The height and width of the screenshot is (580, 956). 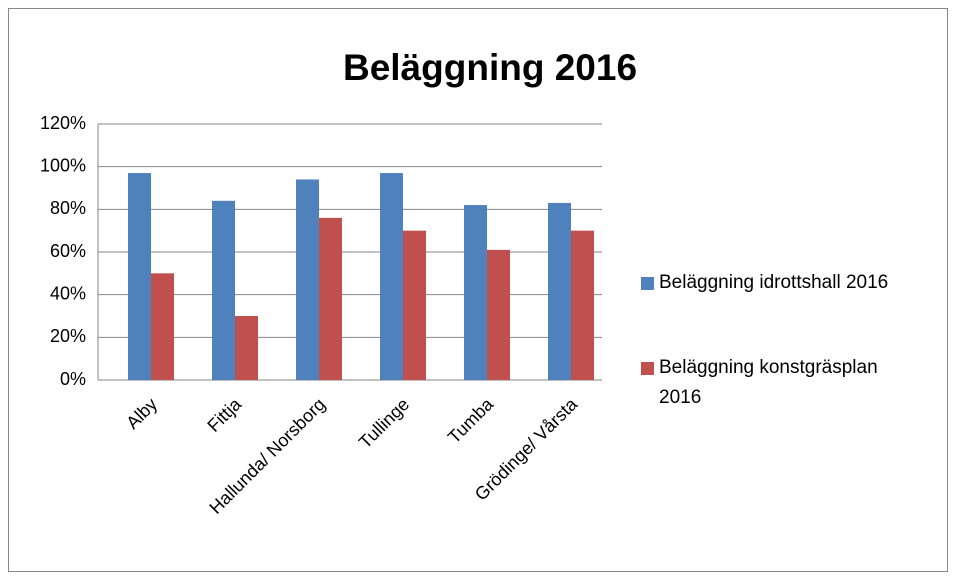 I want to click on legend-label: Beläggning konstgräsplan 2016, so click(x=768, y=382).